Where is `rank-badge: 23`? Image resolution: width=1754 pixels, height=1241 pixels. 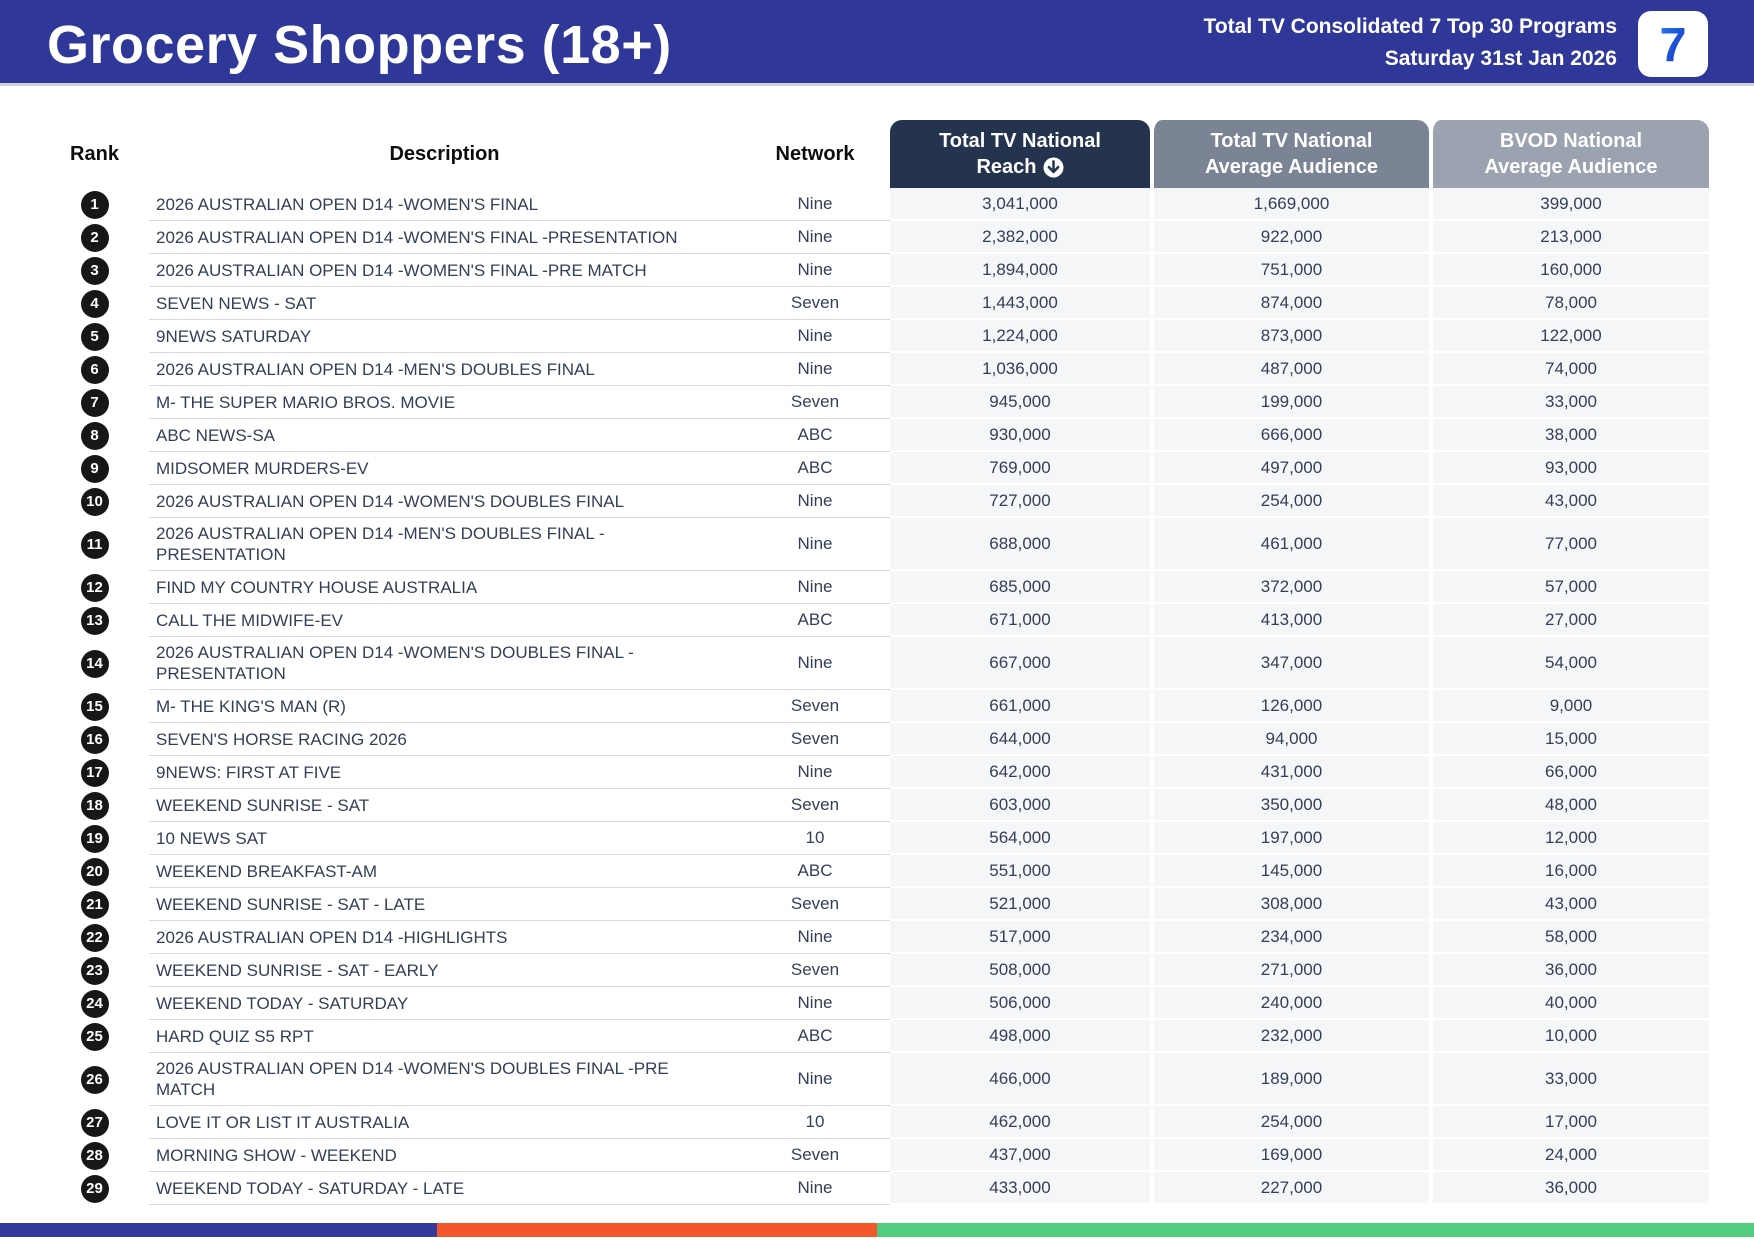 rank-badge: 23 is located at coordinates (94, 970).